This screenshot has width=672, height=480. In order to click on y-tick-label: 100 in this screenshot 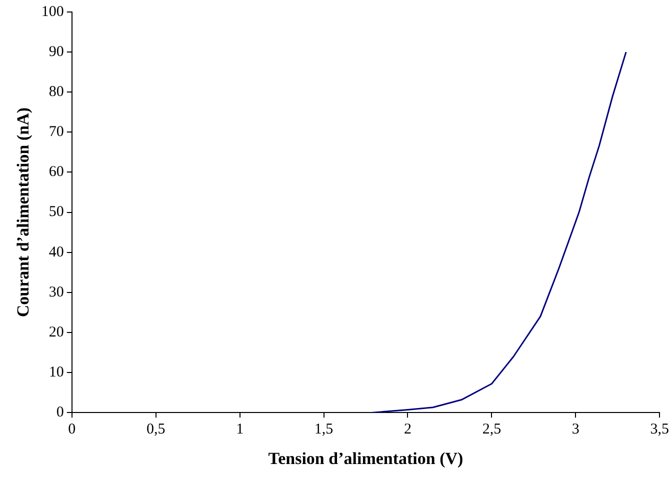, I will do `click(52, 12)`.